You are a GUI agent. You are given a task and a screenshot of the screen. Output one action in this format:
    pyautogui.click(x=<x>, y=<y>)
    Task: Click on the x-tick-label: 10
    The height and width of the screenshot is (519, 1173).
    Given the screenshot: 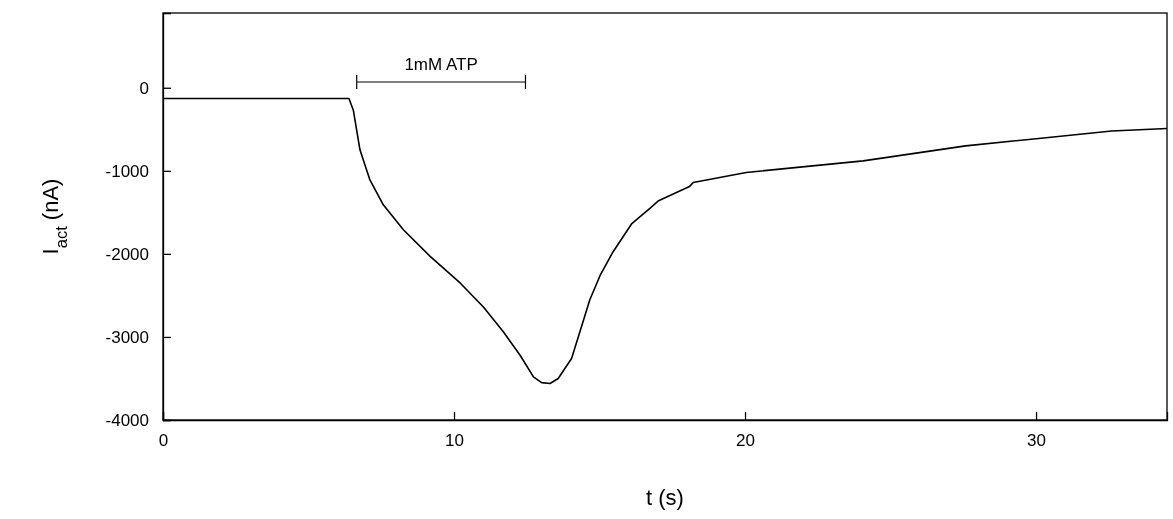 What is the action you would take?
    pyautogui.click(x=454, y=441)
    